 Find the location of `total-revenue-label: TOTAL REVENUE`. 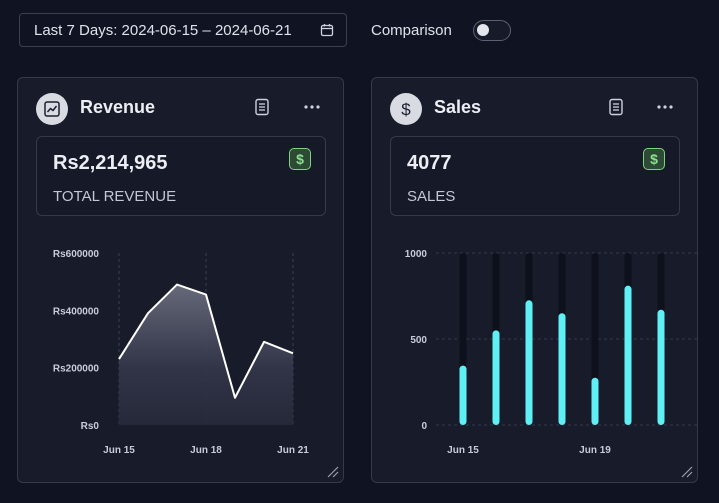

total-revenue-label: TOTAL REVENUE is located at coordinates (115, 196).